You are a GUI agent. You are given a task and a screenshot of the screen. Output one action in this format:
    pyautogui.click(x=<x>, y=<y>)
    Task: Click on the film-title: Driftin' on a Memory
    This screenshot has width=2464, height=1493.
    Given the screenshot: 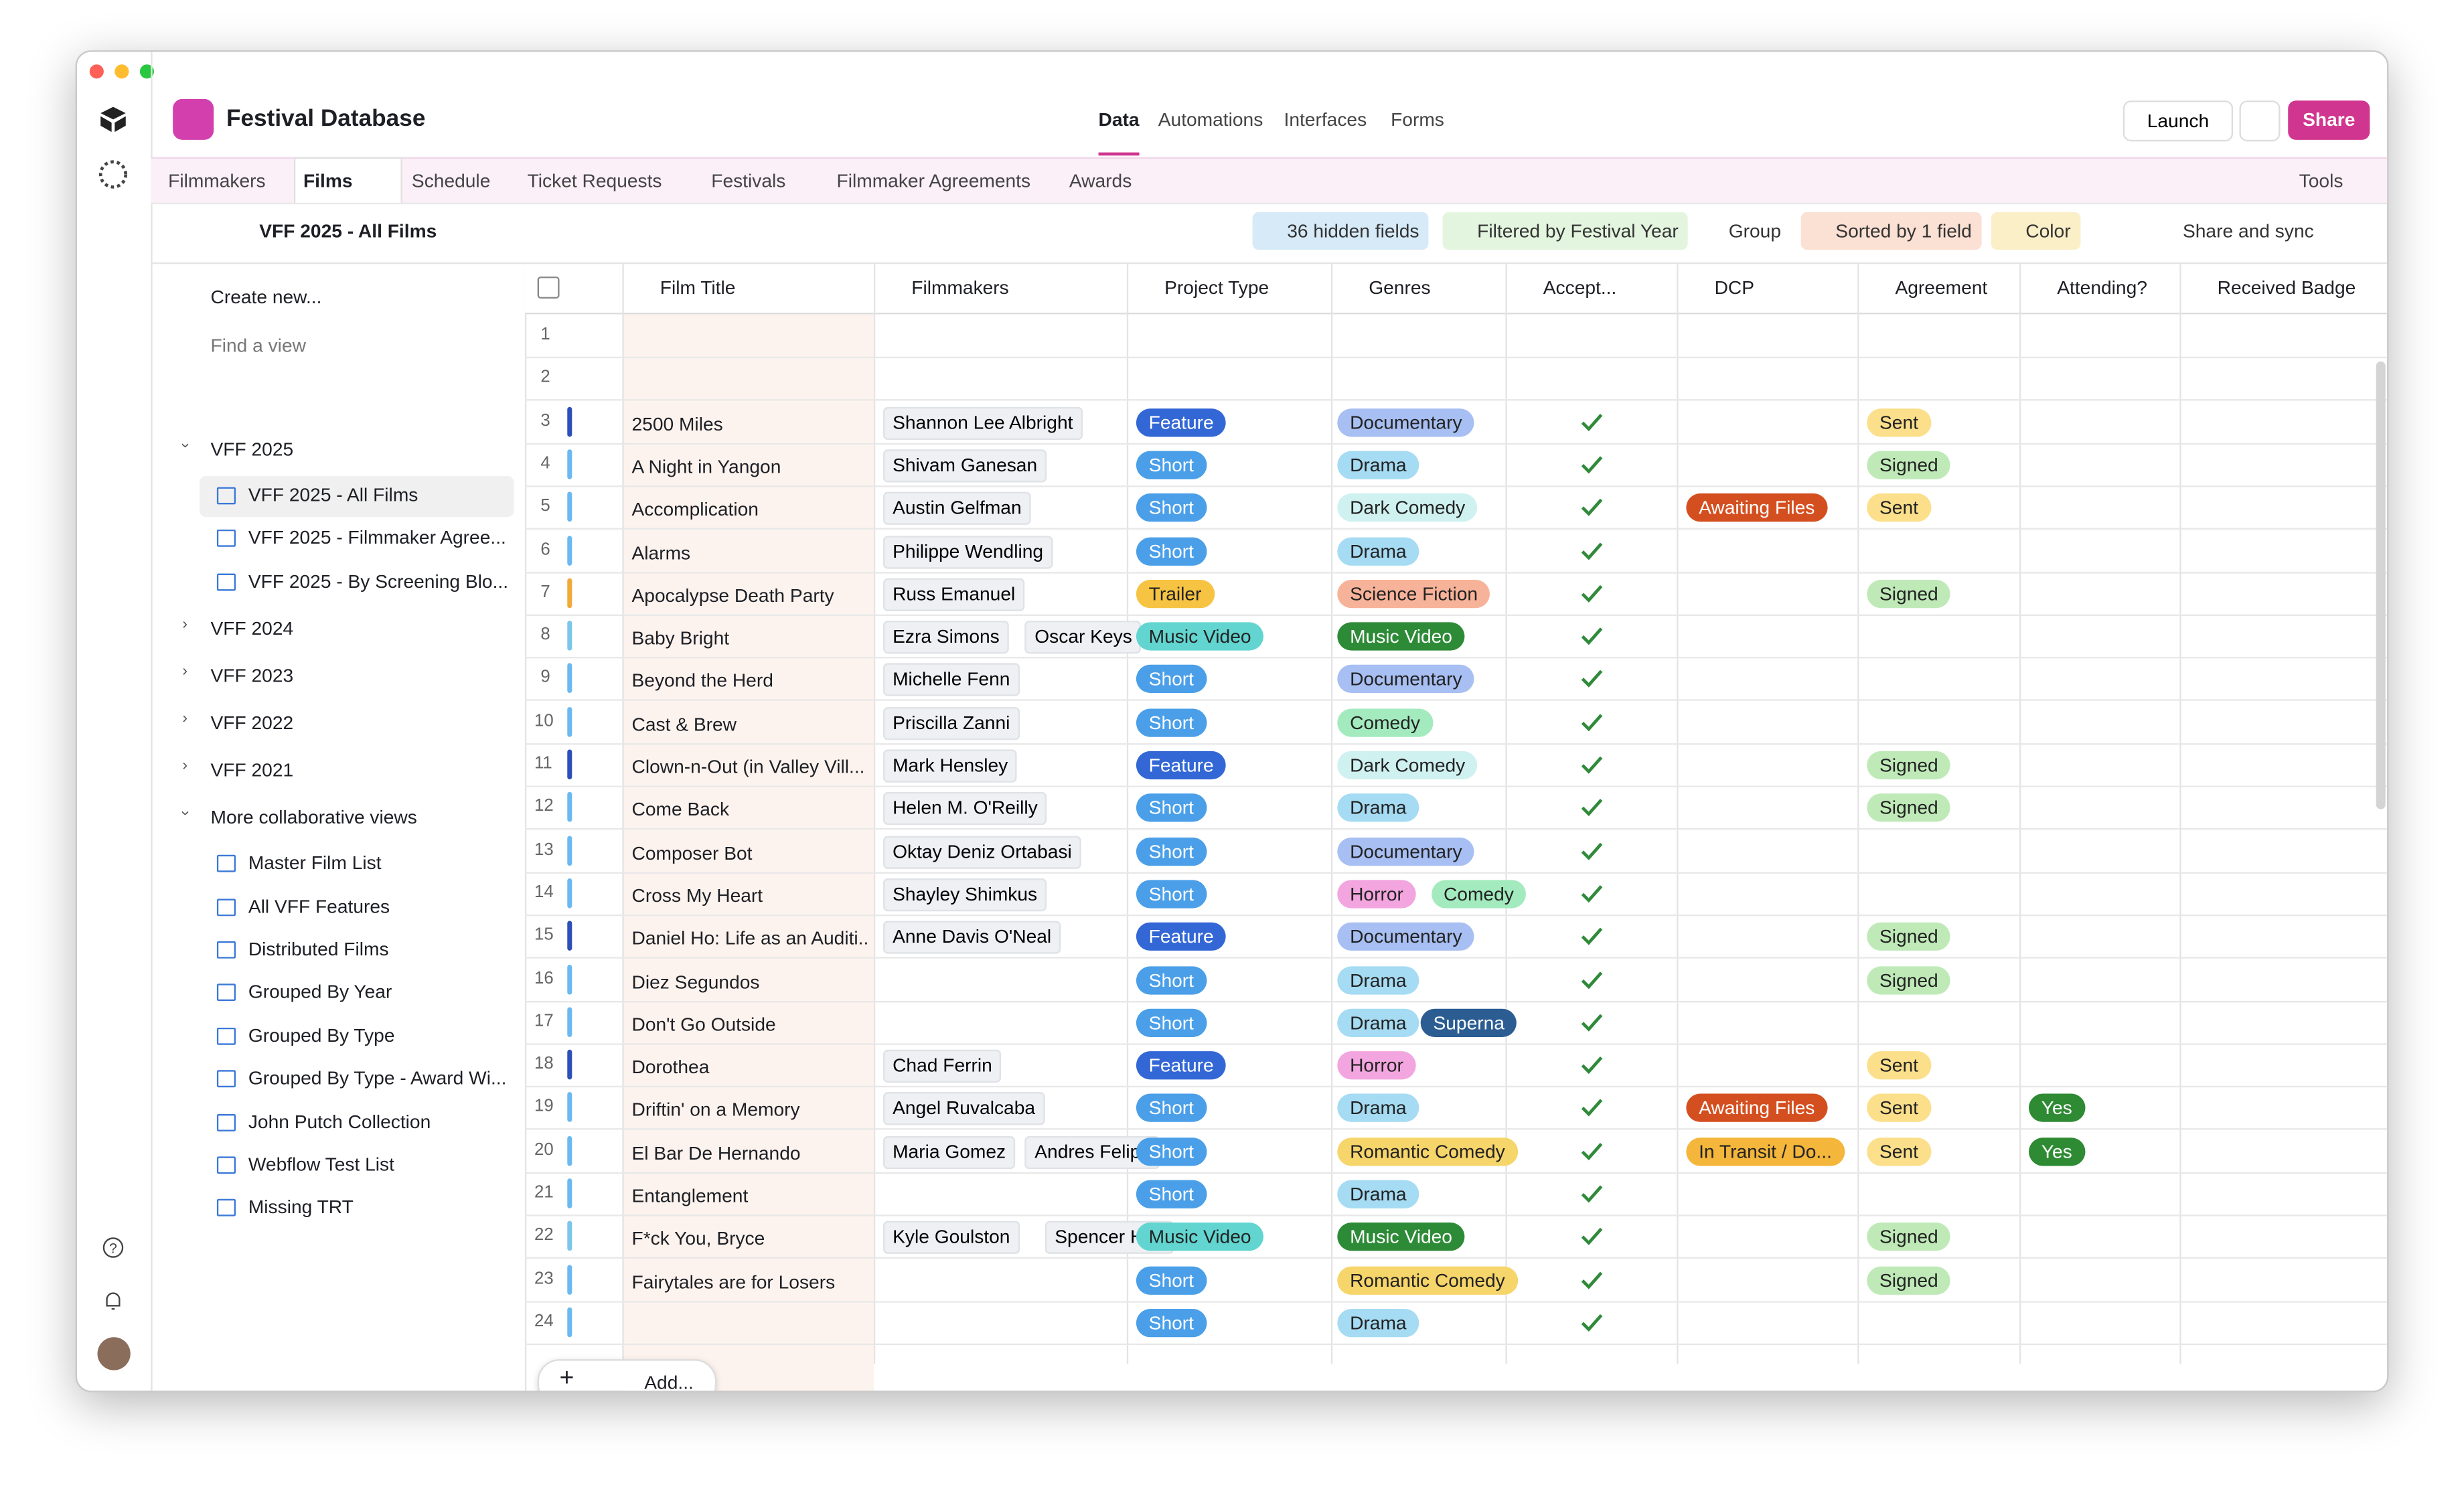 What is the action you would take?
    pyautogui.click(x=715, y=1110)
    